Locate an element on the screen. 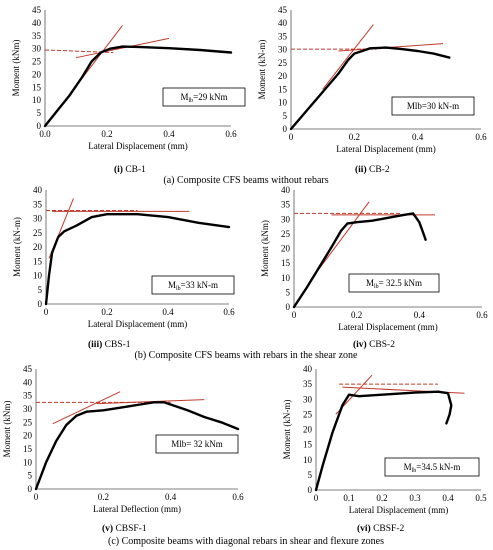  x-axis-label: Lateral Deflection (mm) is located at coordinates (137, 509).